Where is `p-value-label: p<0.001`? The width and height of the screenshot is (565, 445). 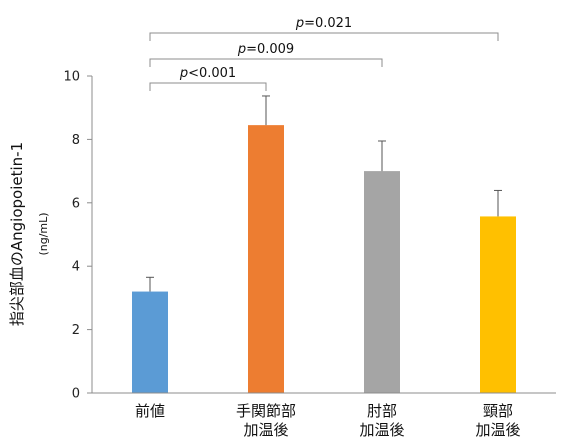 p-value-label: p<0.001 is located at coordinates (207, 73).